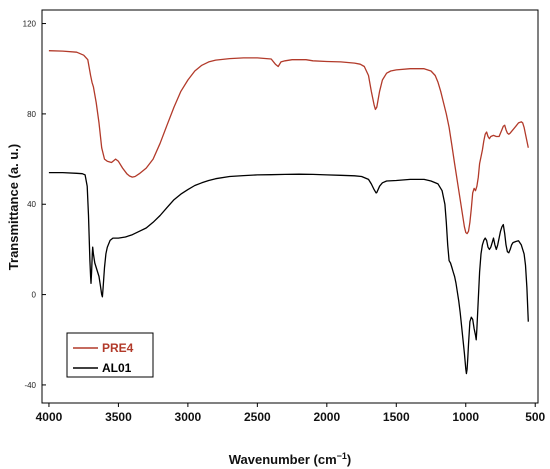  I want to click on x-axis-ticks: 4000 3500 3000 2500 2000 1500 1000 500, so click(291, 413).